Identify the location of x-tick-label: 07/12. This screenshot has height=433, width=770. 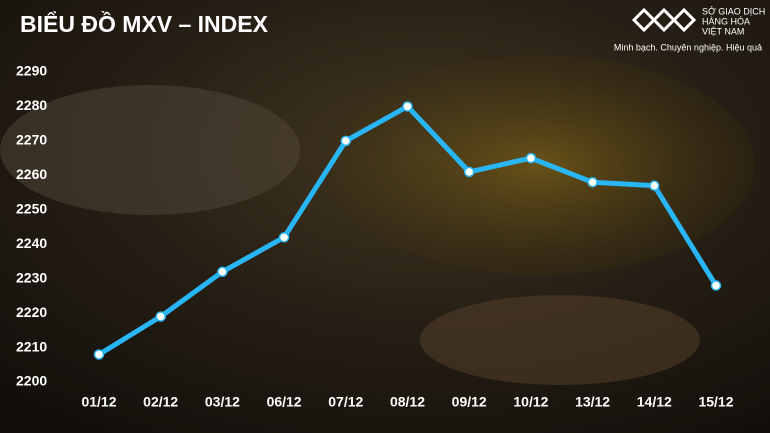
(345, 402).